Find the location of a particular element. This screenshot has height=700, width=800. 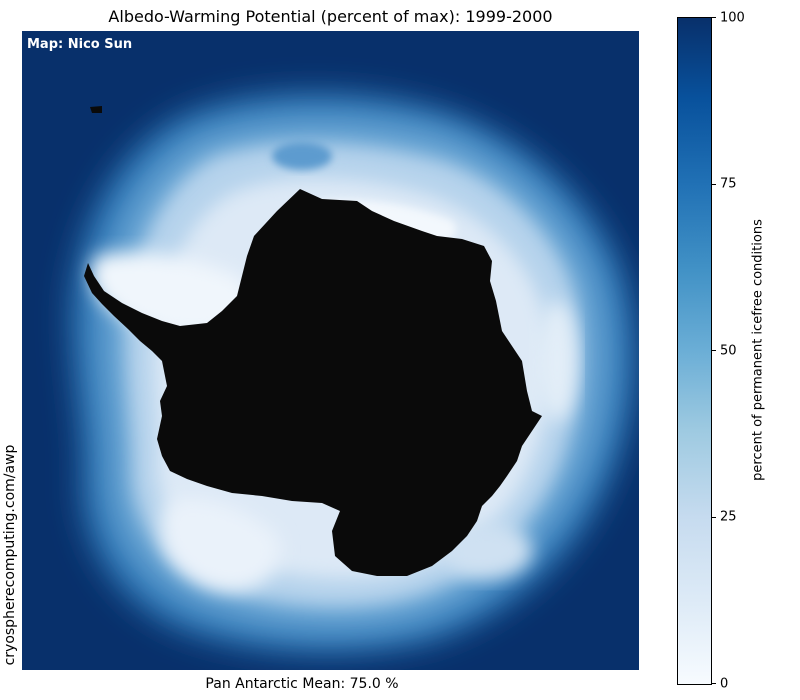

colorbar is located at coordinates (694, 351).